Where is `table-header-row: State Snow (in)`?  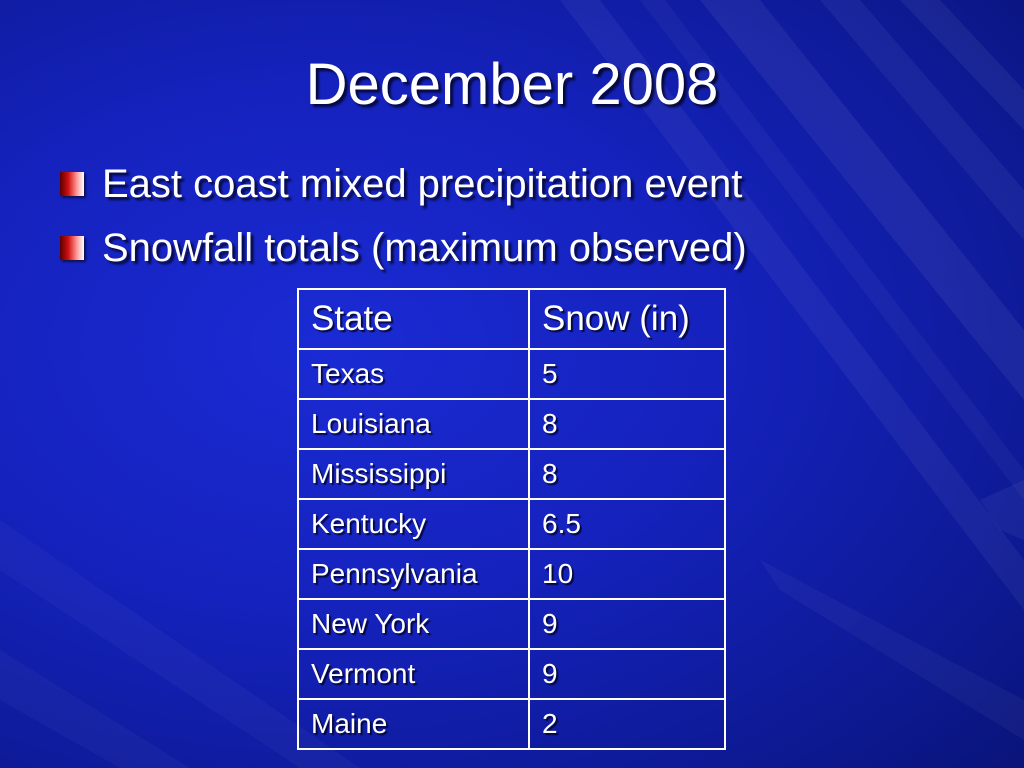 table-header-row: State Snow (in) is located at coordinates (511, 319).